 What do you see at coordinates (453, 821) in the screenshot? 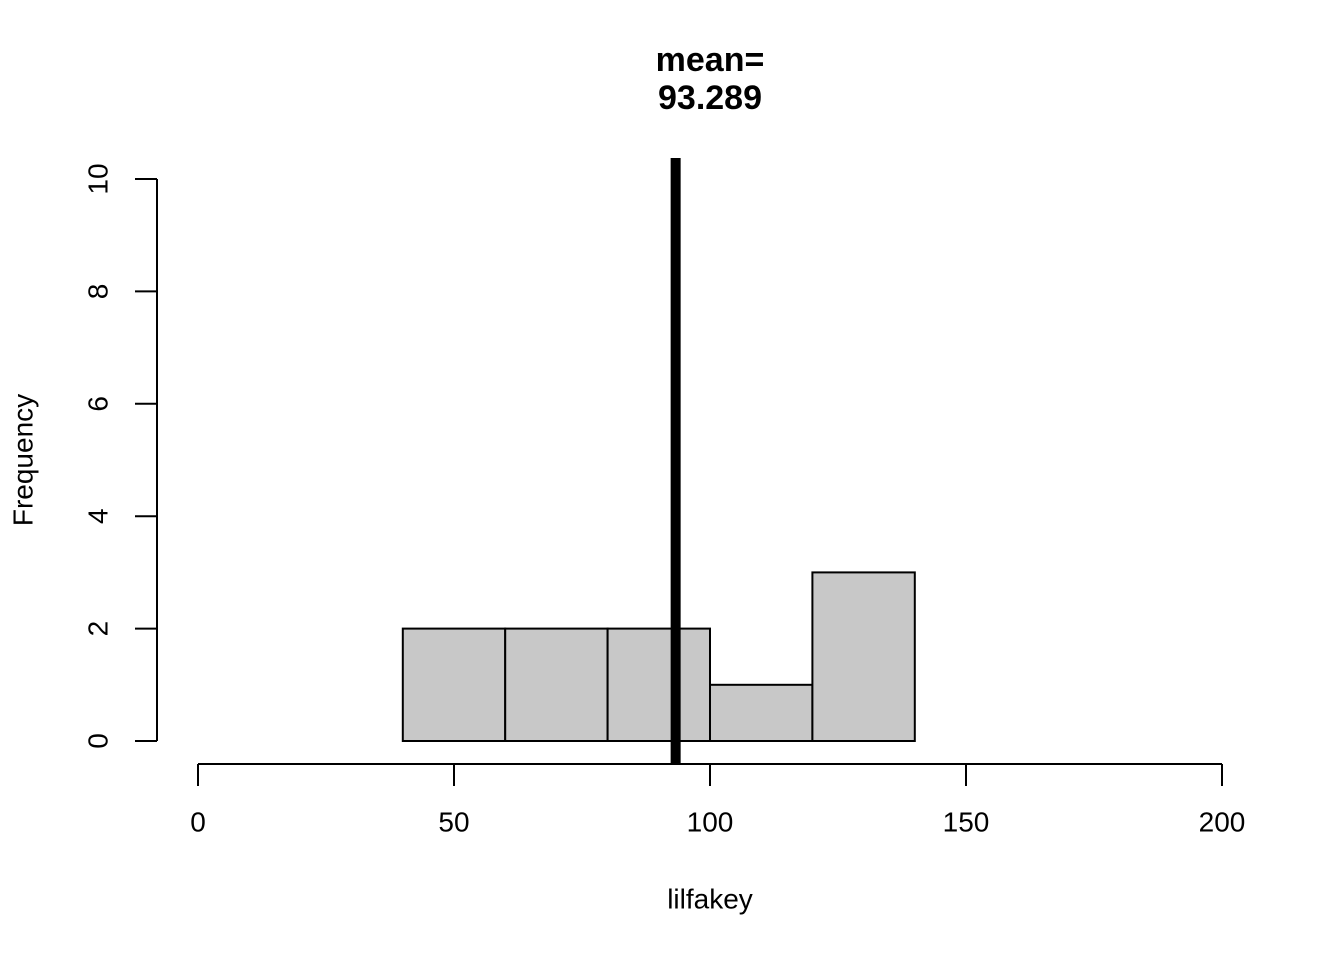
I see `x-tick-label: 50` at bounding box center [453, 821].